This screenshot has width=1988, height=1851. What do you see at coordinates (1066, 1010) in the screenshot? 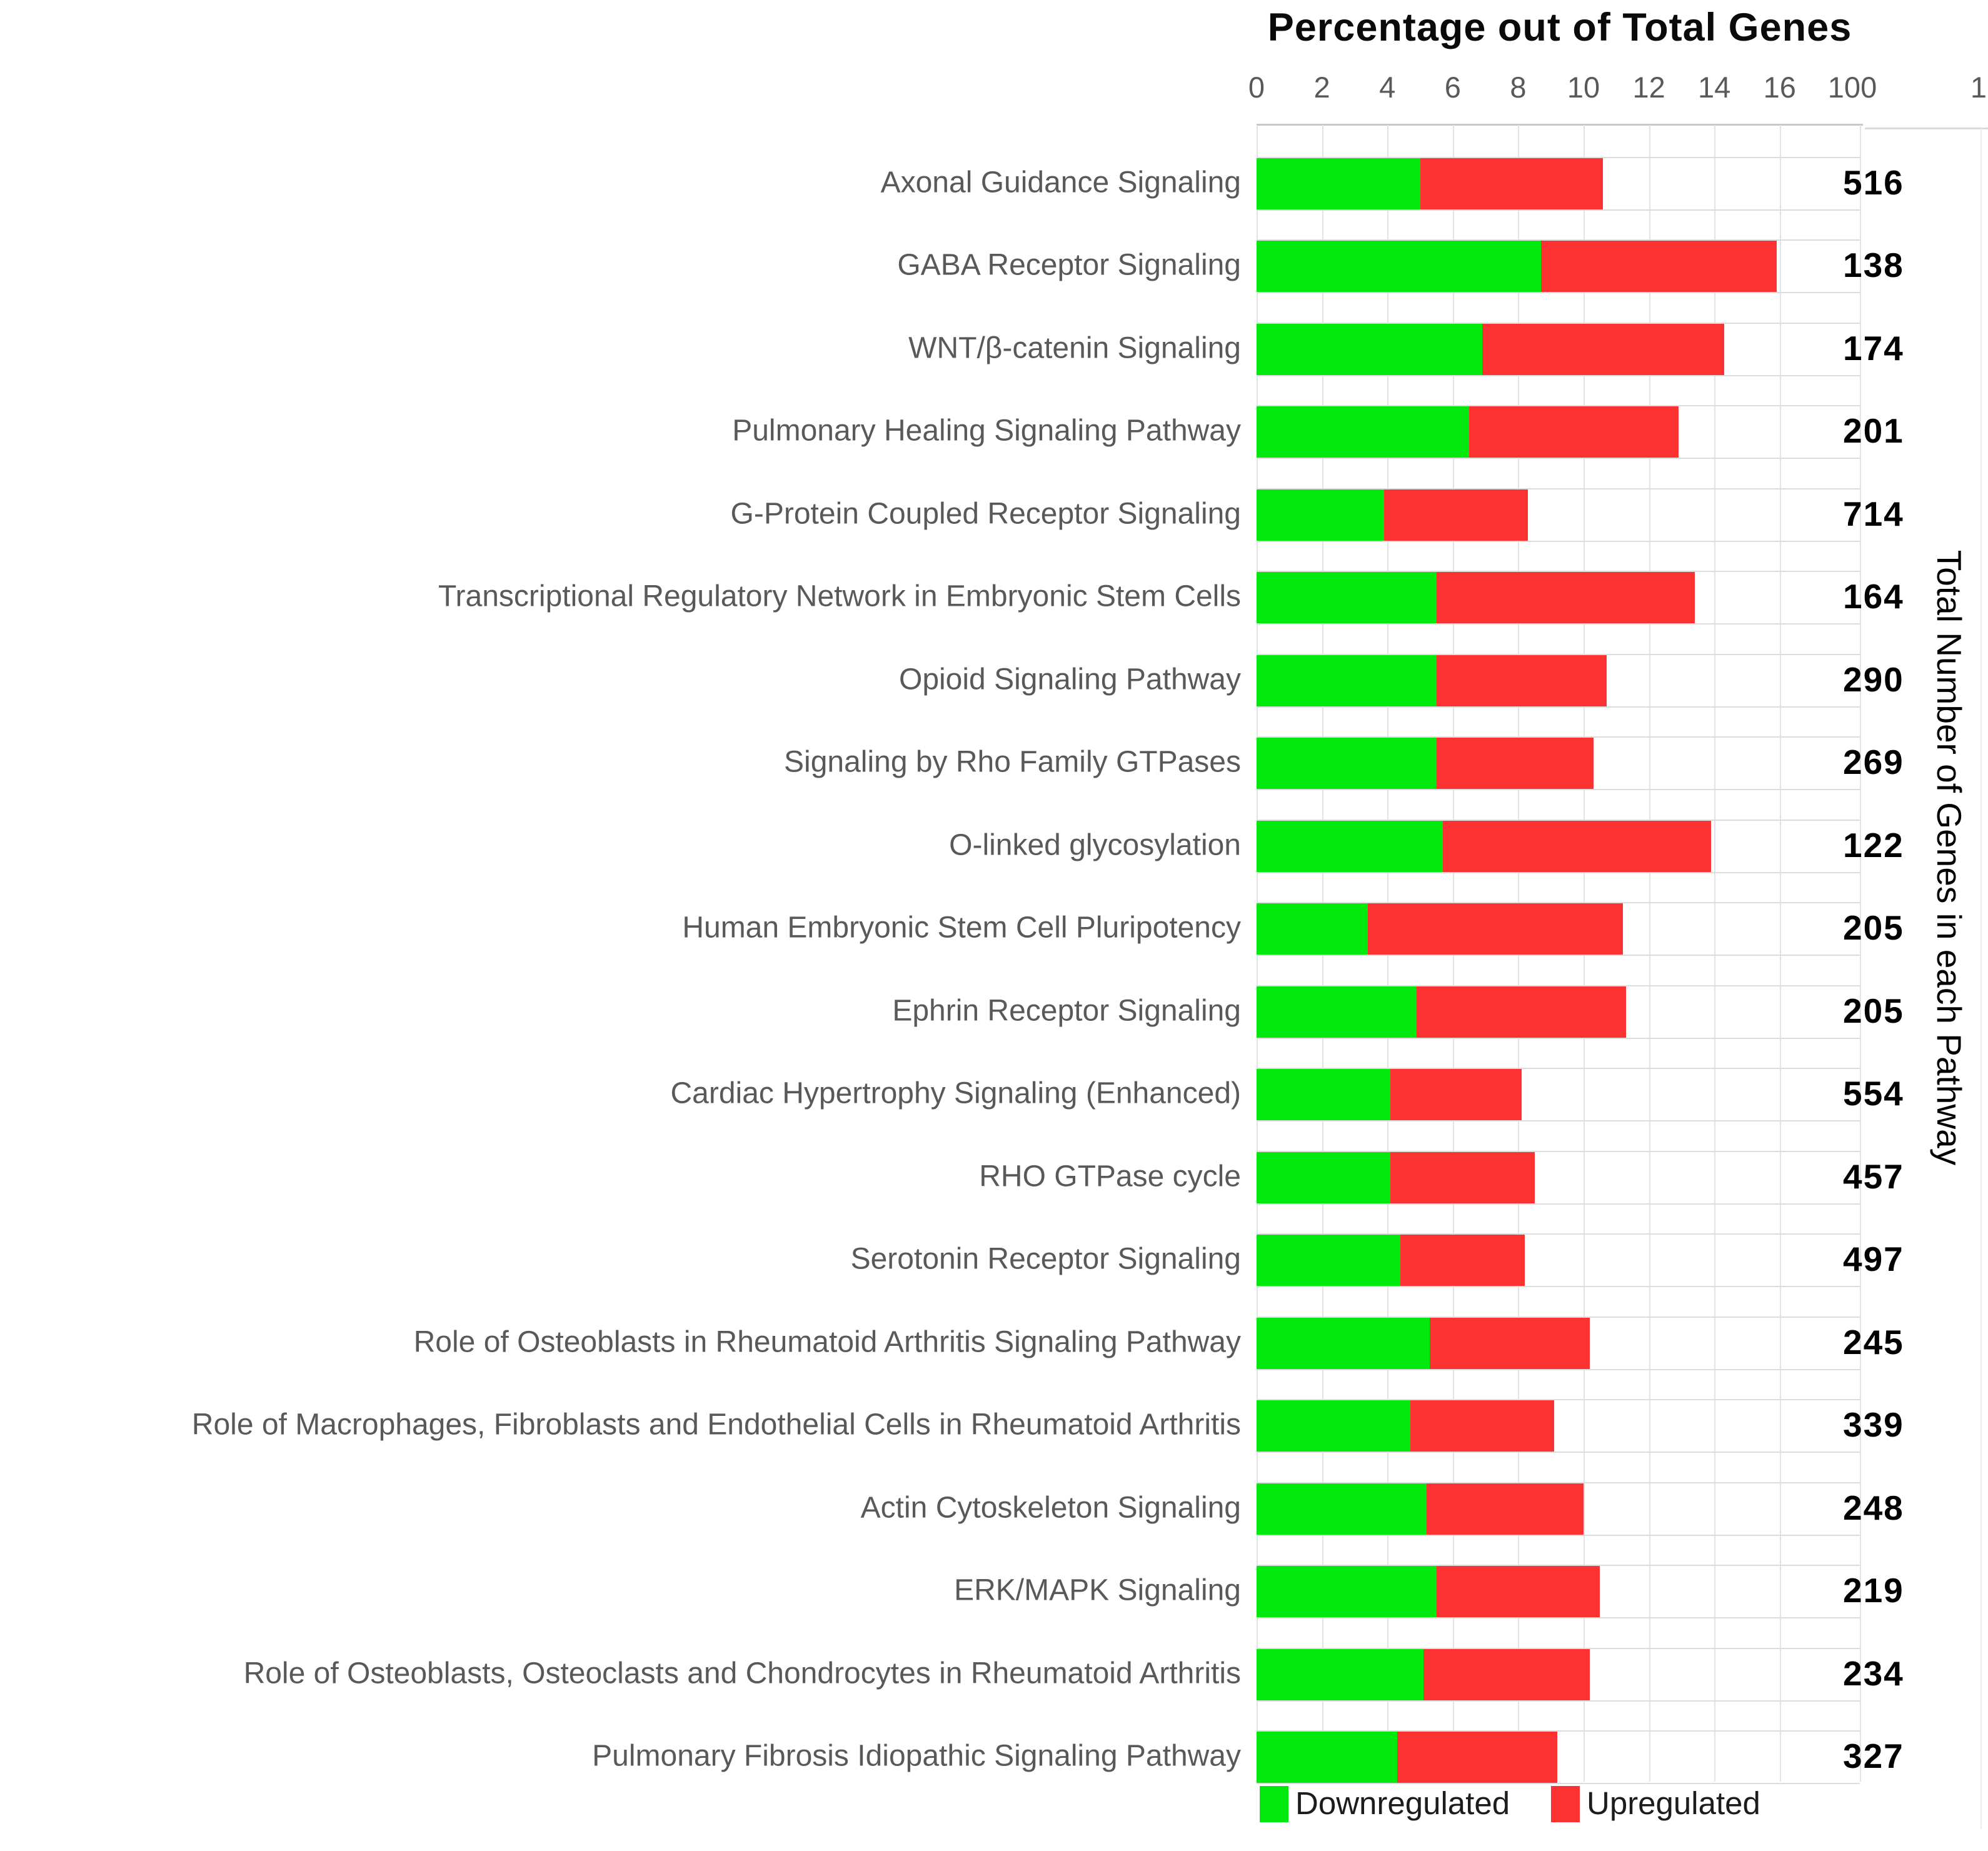
I see `category-label: Ephrin Receptor Signaling` at bounding box center [1066, 1010].